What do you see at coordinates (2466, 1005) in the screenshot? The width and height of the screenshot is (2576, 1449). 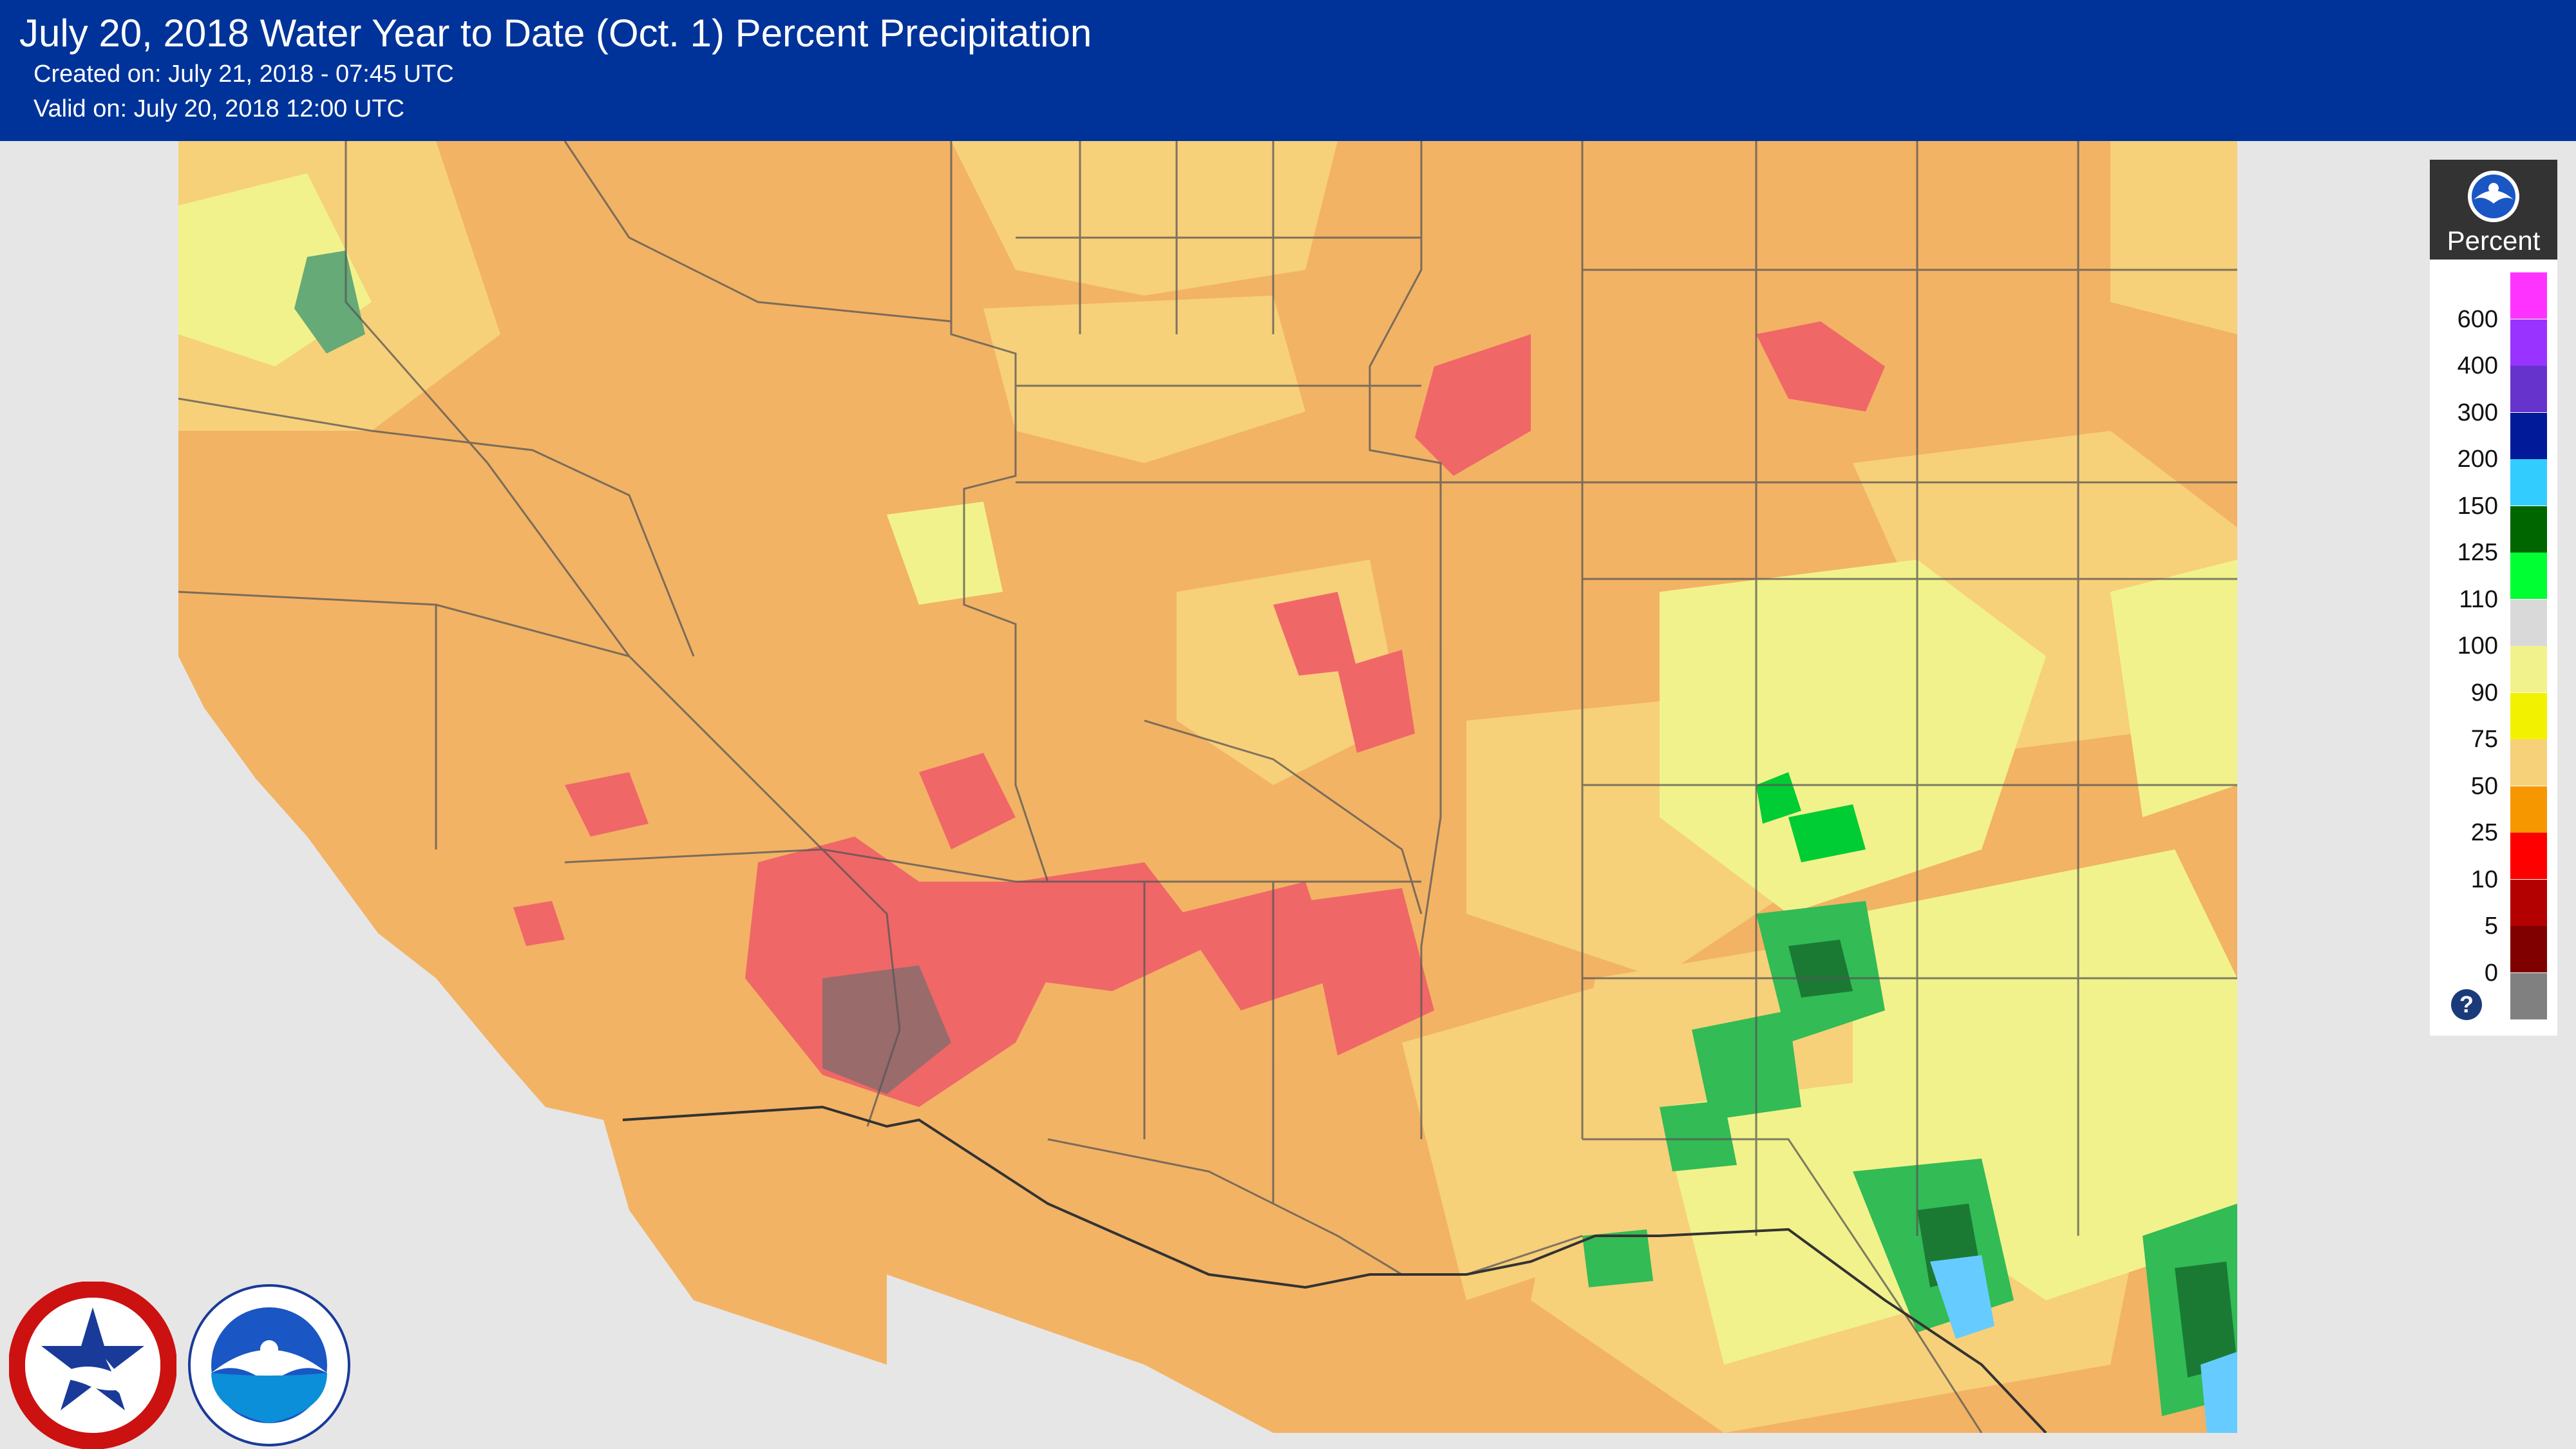 I see `help-icon: ?` at bounding box center [2466, 1005].